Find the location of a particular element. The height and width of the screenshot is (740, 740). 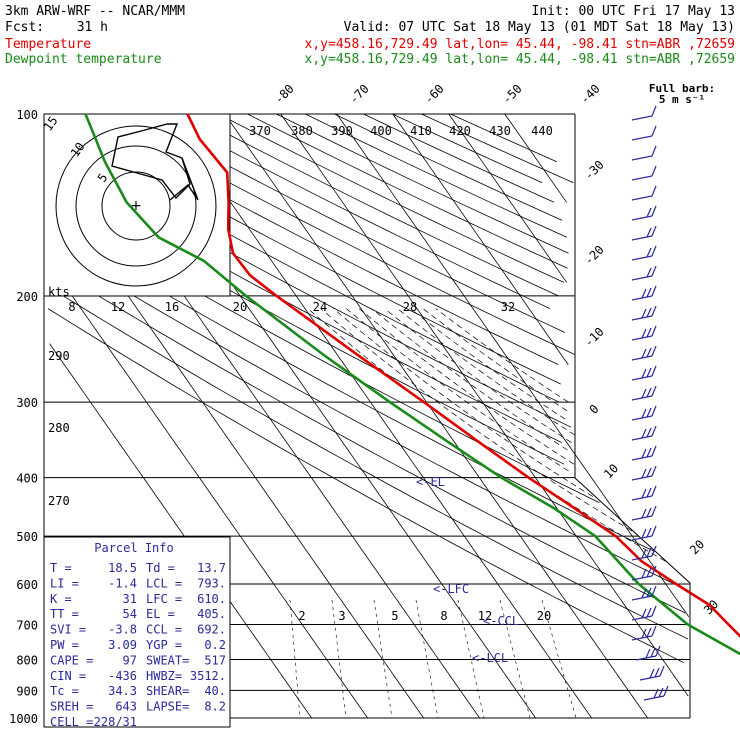

pressure-tick-400: 400 is located at coordinates (27, 479).